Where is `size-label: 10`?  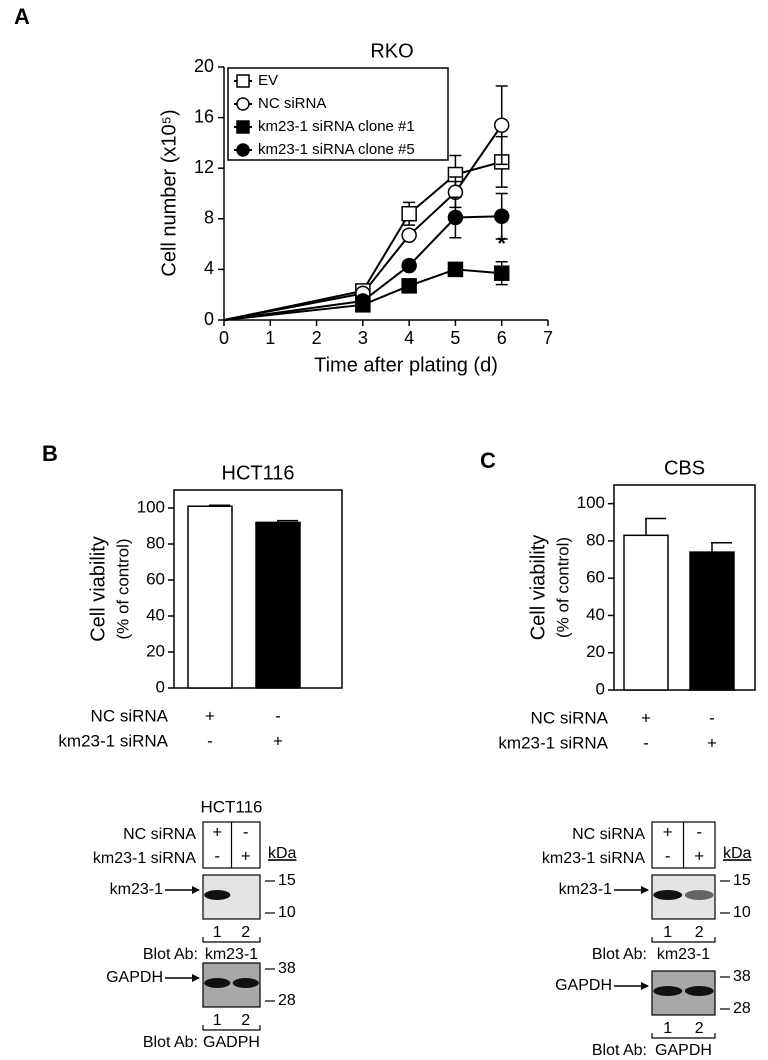
size-label: 10 is located at coordinates (742, 912).